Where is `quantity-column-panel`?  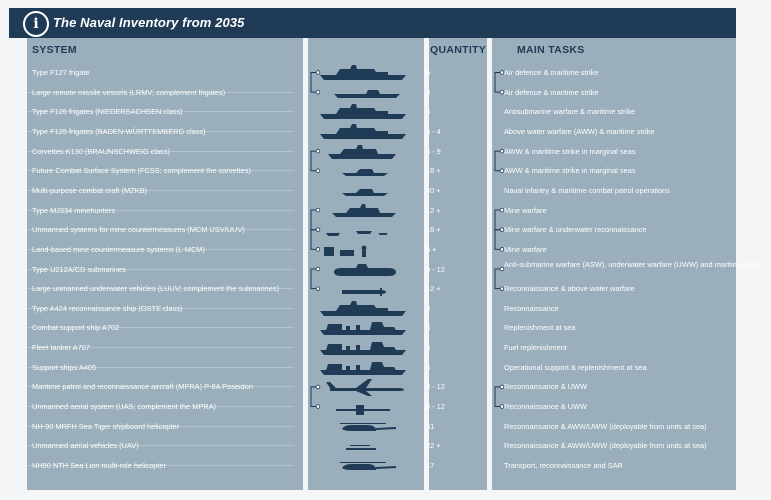
quantity-column-panel is located at coordinates (458, 264).